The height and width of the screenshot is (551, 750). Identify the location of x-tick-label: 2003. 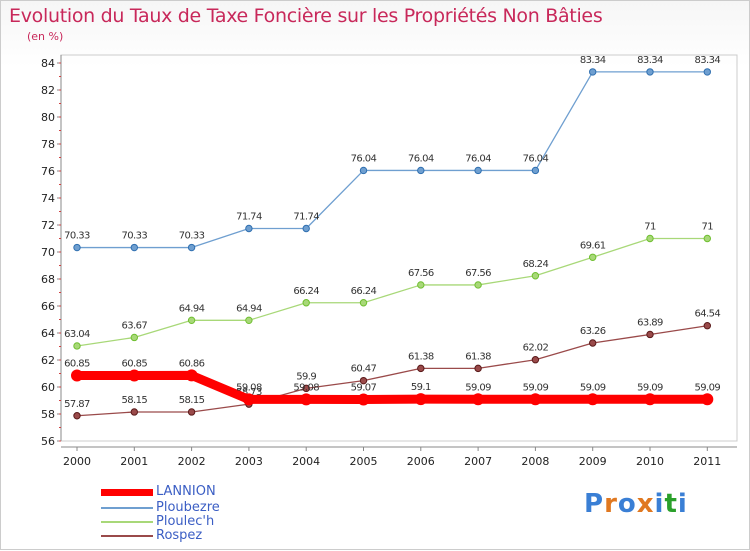
(249, 461).